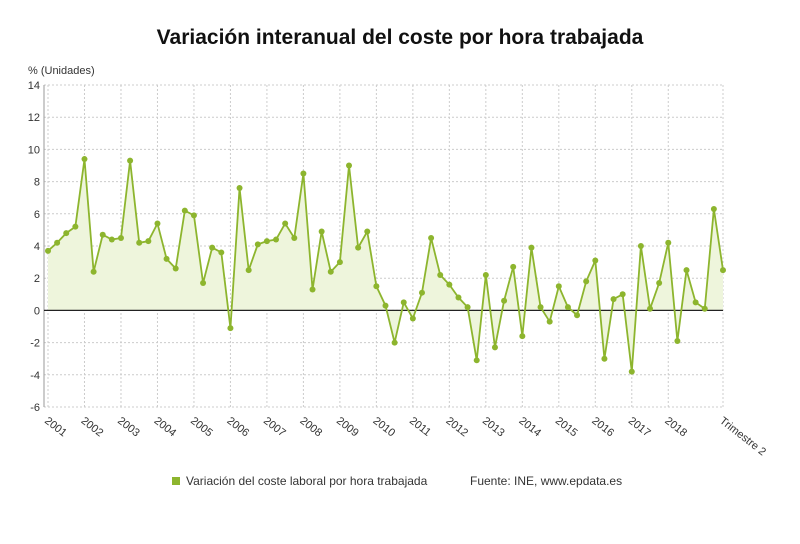 The image size is (800, 544). Describe the element at coordinates (238, 427) in the screenshot. I see `x-tick-label: 2006` at that location.